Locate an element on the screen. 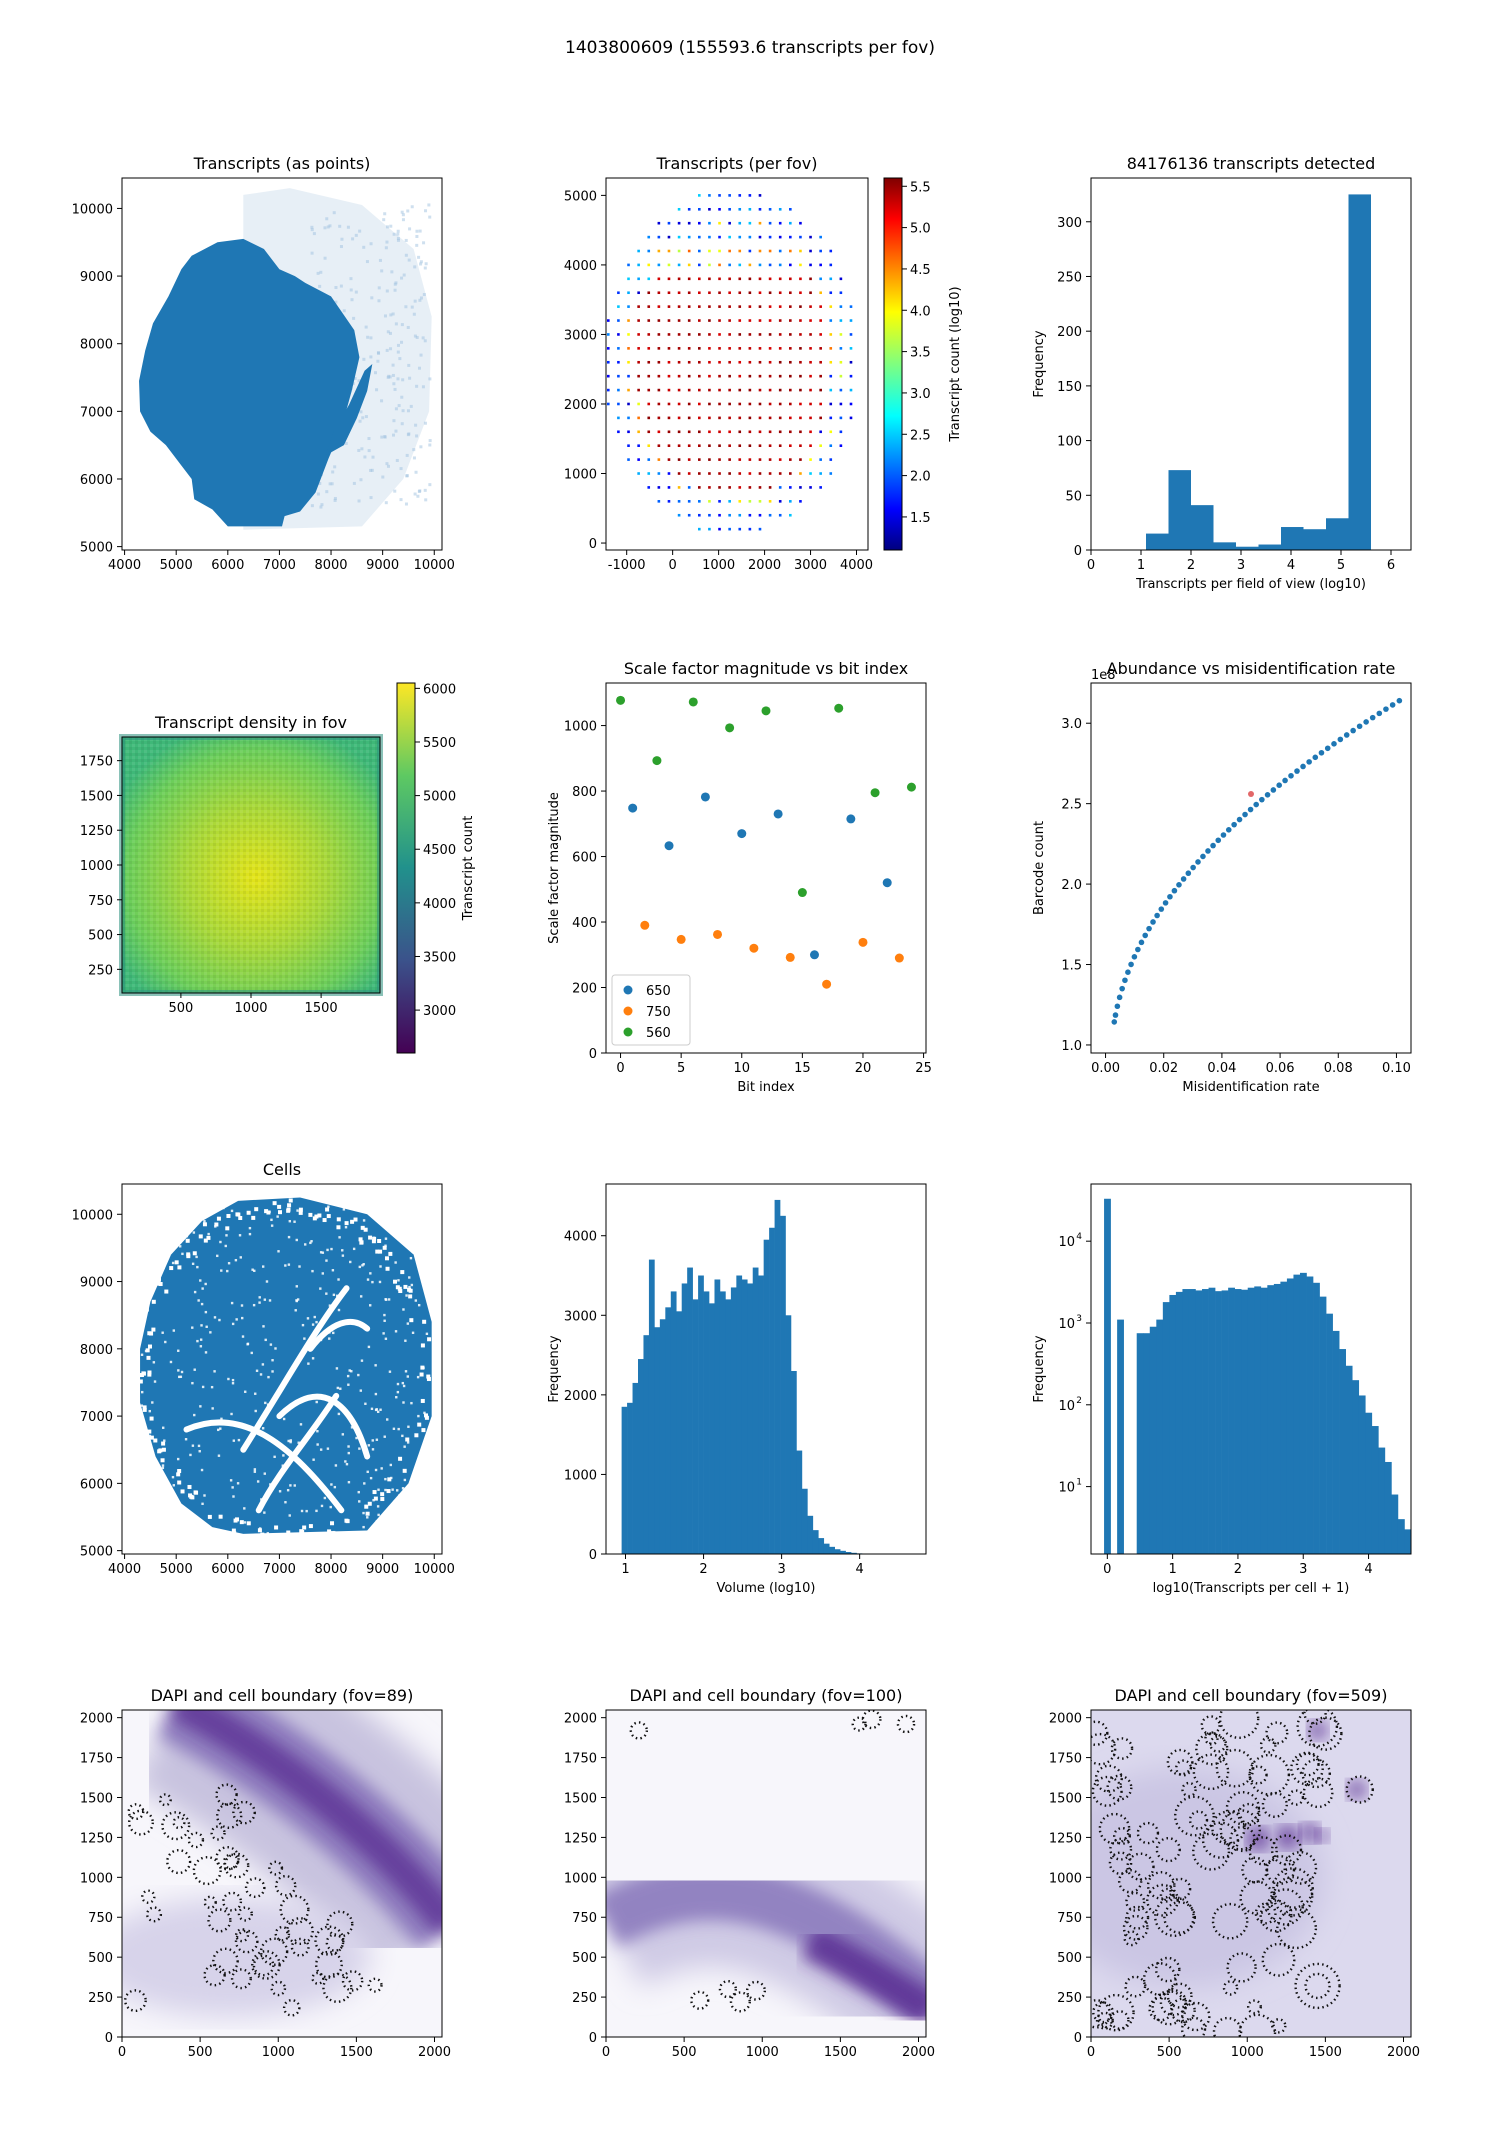  y-tick-exponent: 2 is located at coordinates (1079, 1401).